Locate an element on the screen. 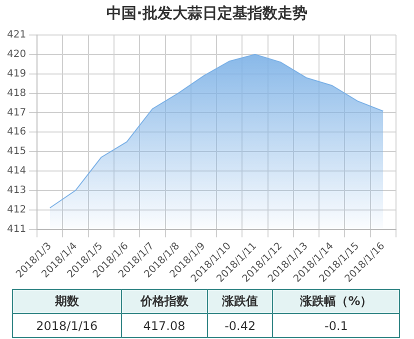  y-tick-label: 414 is located at coordinates (16, 171).